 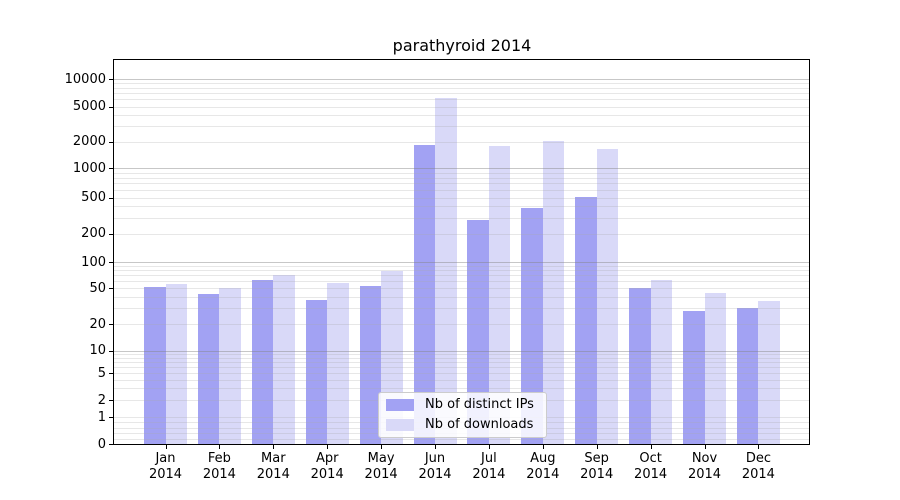 I want to click on y-tick-label: 100, so click(x=93, y=262).